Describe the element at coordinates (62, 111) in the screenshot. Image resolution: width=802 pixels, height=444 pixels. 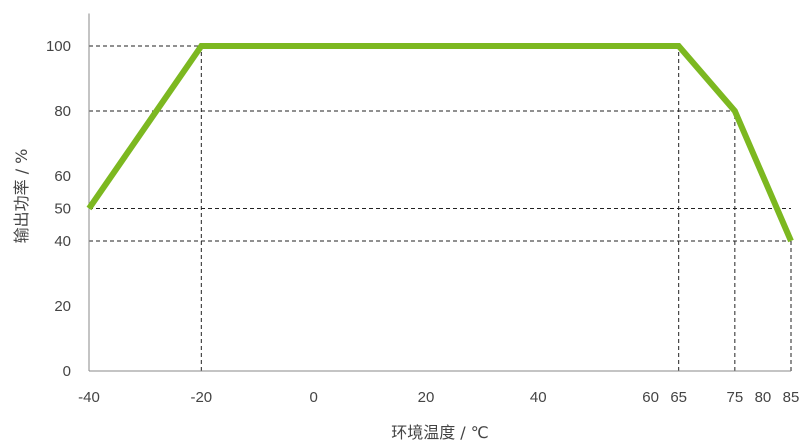
I see `y-tick-label: 80` at that location.